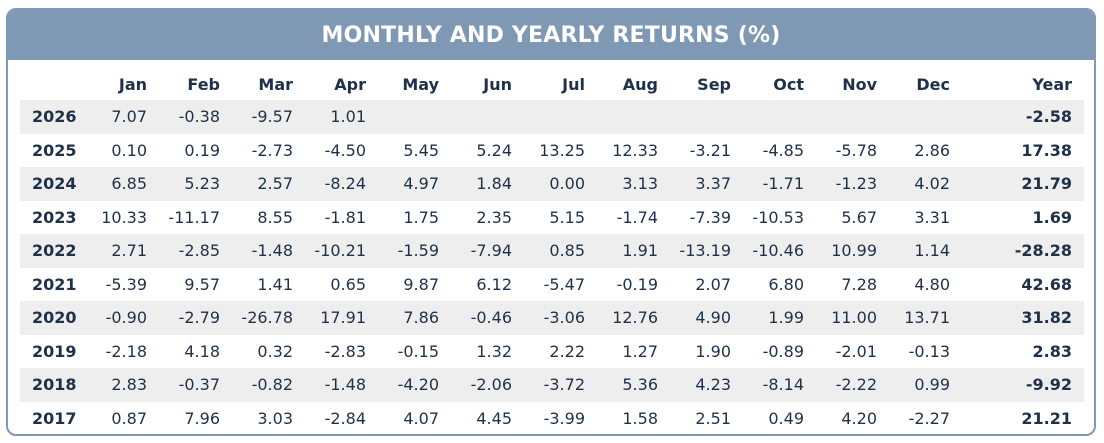 Image resolution: width=1104 pixels, height=443 pixels. Describe the element at coordinates (195, 184) in the screenshot. I see `monthly-return-cell: 5.23` at that location.